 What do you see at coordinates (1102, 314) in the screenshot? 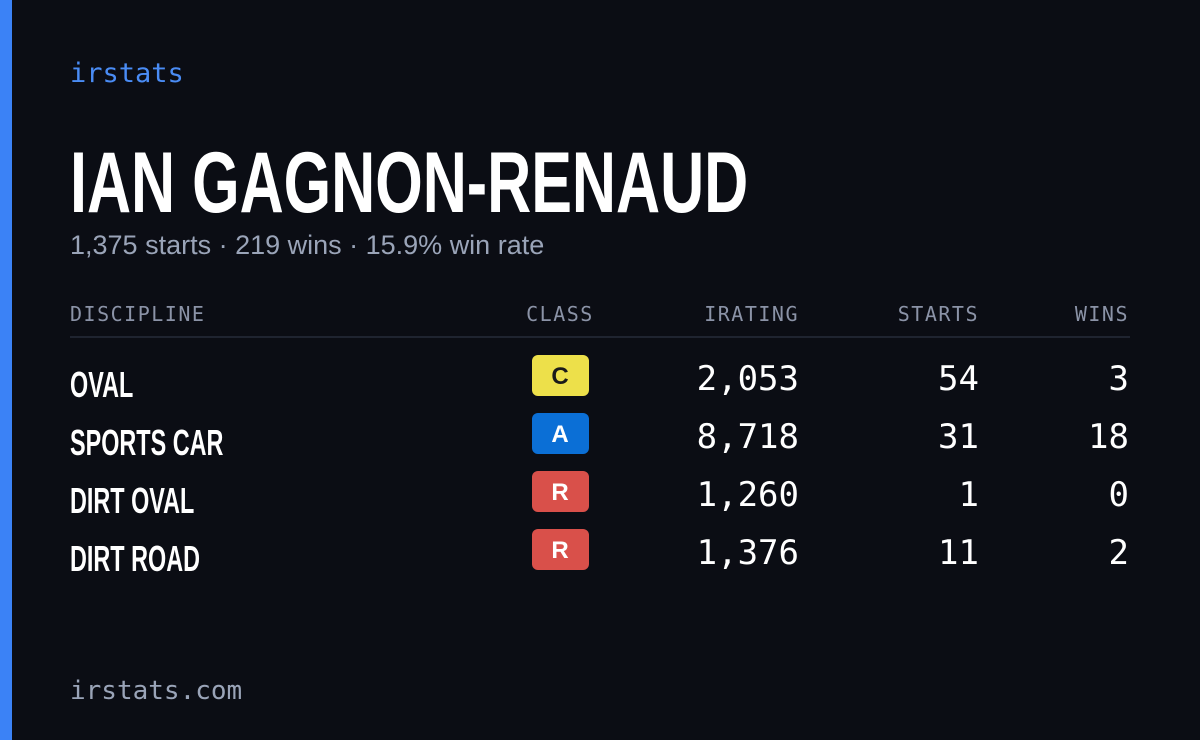
I see `column-header: WINS` at bounding box center [1102, 314].